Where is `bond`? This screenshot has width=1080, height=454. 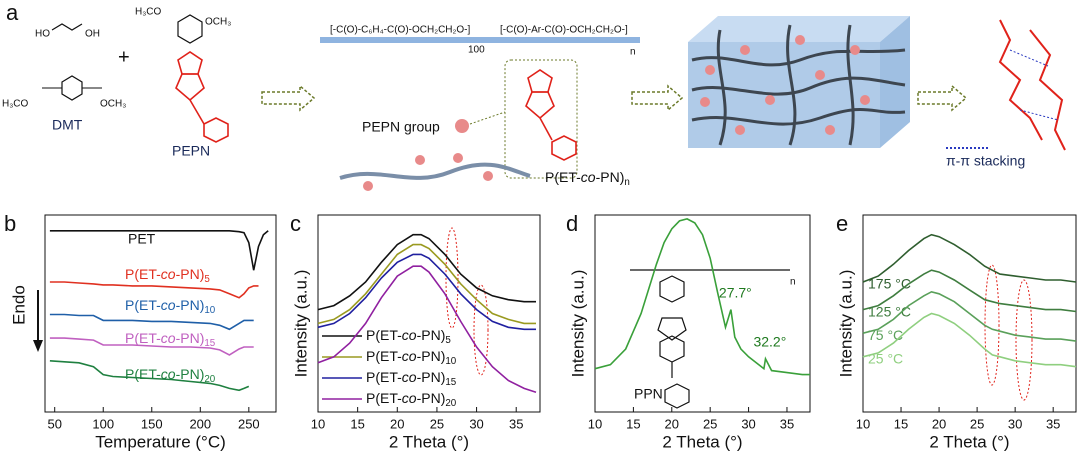 bond is located at coordinates (67, 27).